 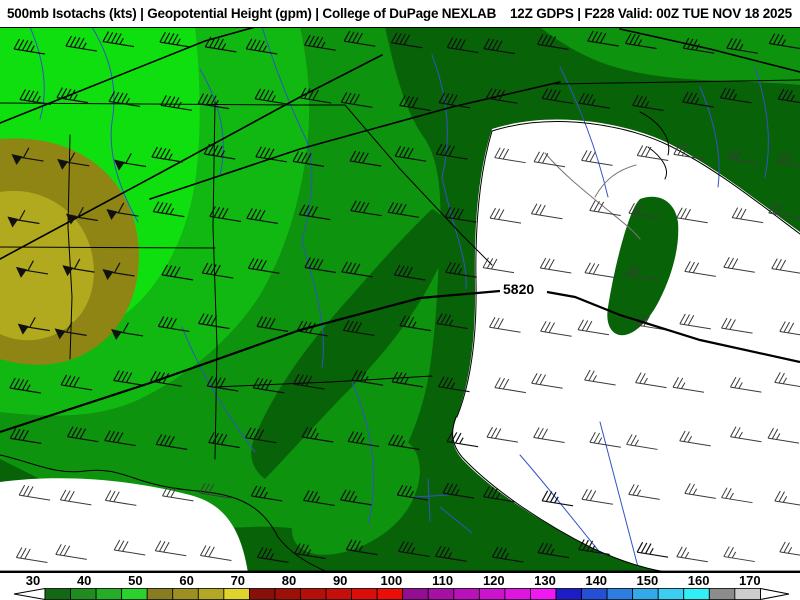 What do you see at coordinates (289, 580) in the screenshot?
I see `colorbar-tick-label: 80` at bounding box center [289, 580].